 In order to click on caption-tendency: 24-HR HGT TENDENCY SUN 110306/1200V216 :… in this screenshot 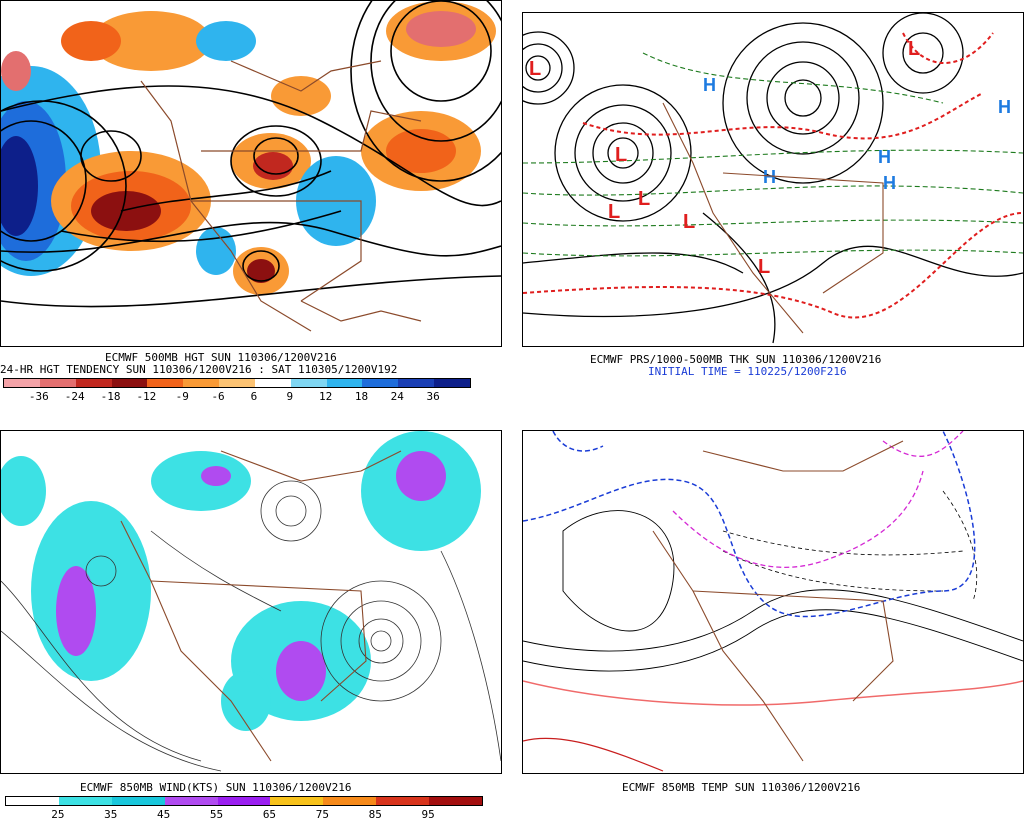, I will do `click(199, 369)`.